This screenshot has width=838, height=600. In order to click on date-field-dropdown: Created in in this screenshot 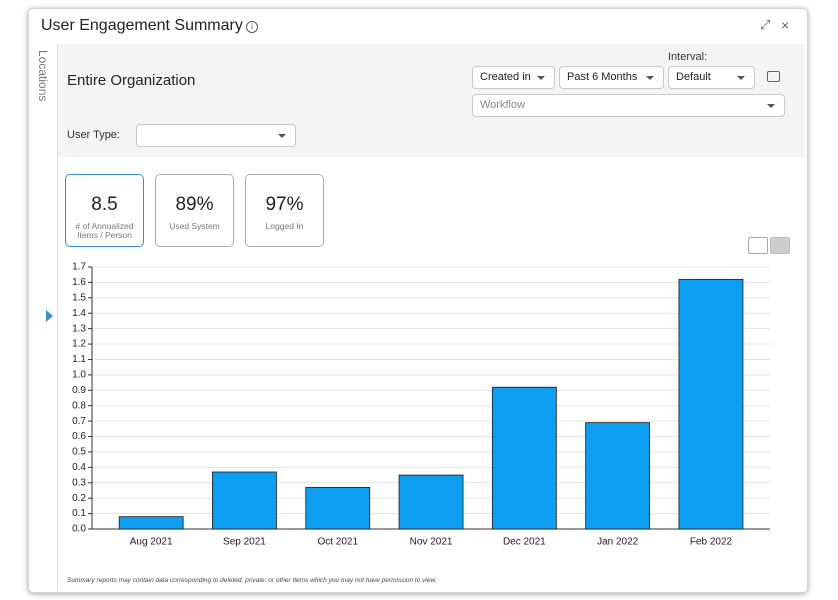, I will do `click(513, 77)`.